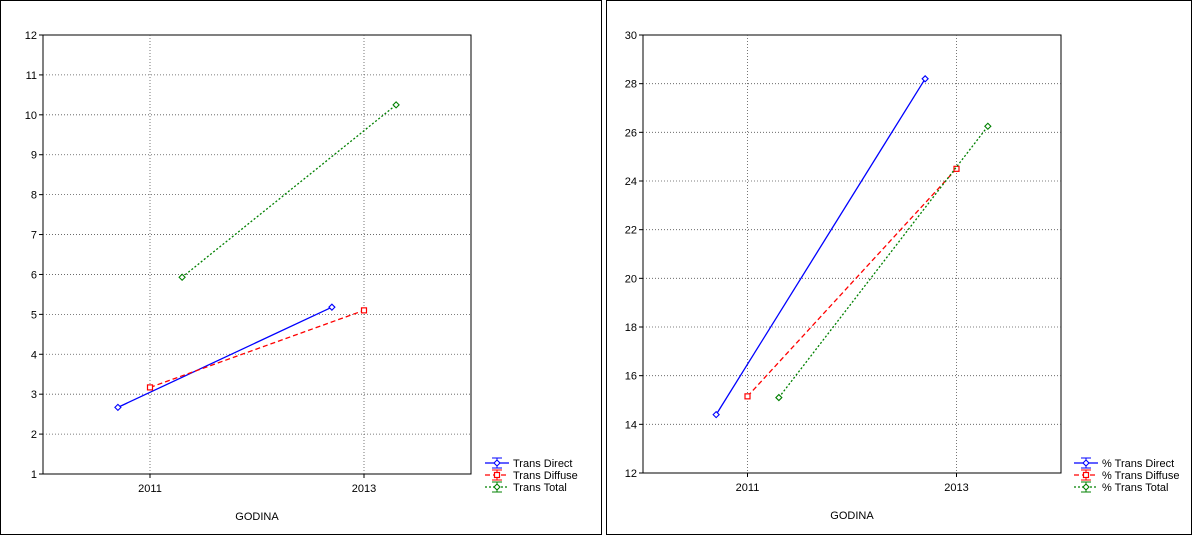 The height and width of the screenshot is (536, 1192). What do you see at coordinates (1140, 476) in the screenshot?
I see `legend-label-2: % Trans Diffuse` at bounding box center [1140, 476].